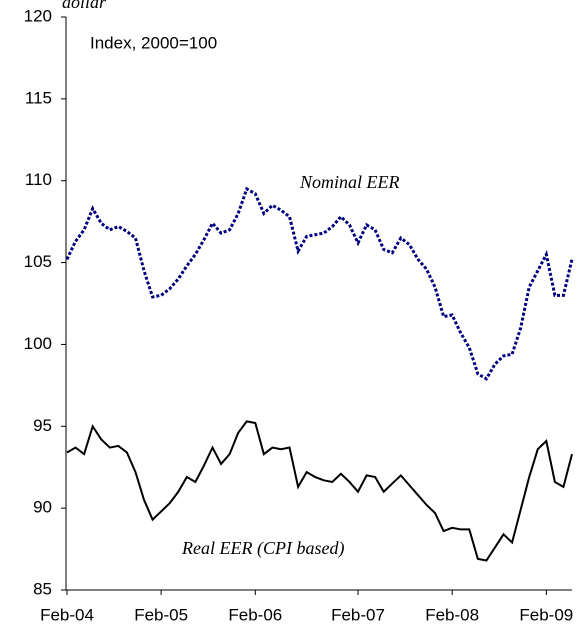 Image resolution: width=586 pixels, height=633 pixels. What do you see at coordinates (358, 614) in the screenshot?
I see `x-tick-label: Feb-07` at bounding box center [358, 614].